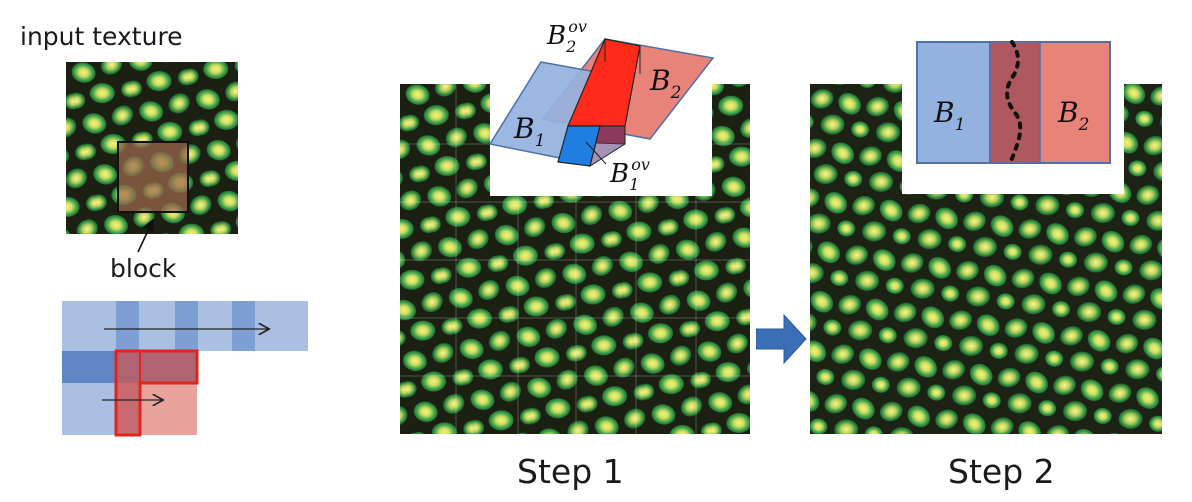  Describe the element at coordinates (781, 339) in the screenshot. I see `next-step-arrow-icon` at that location.